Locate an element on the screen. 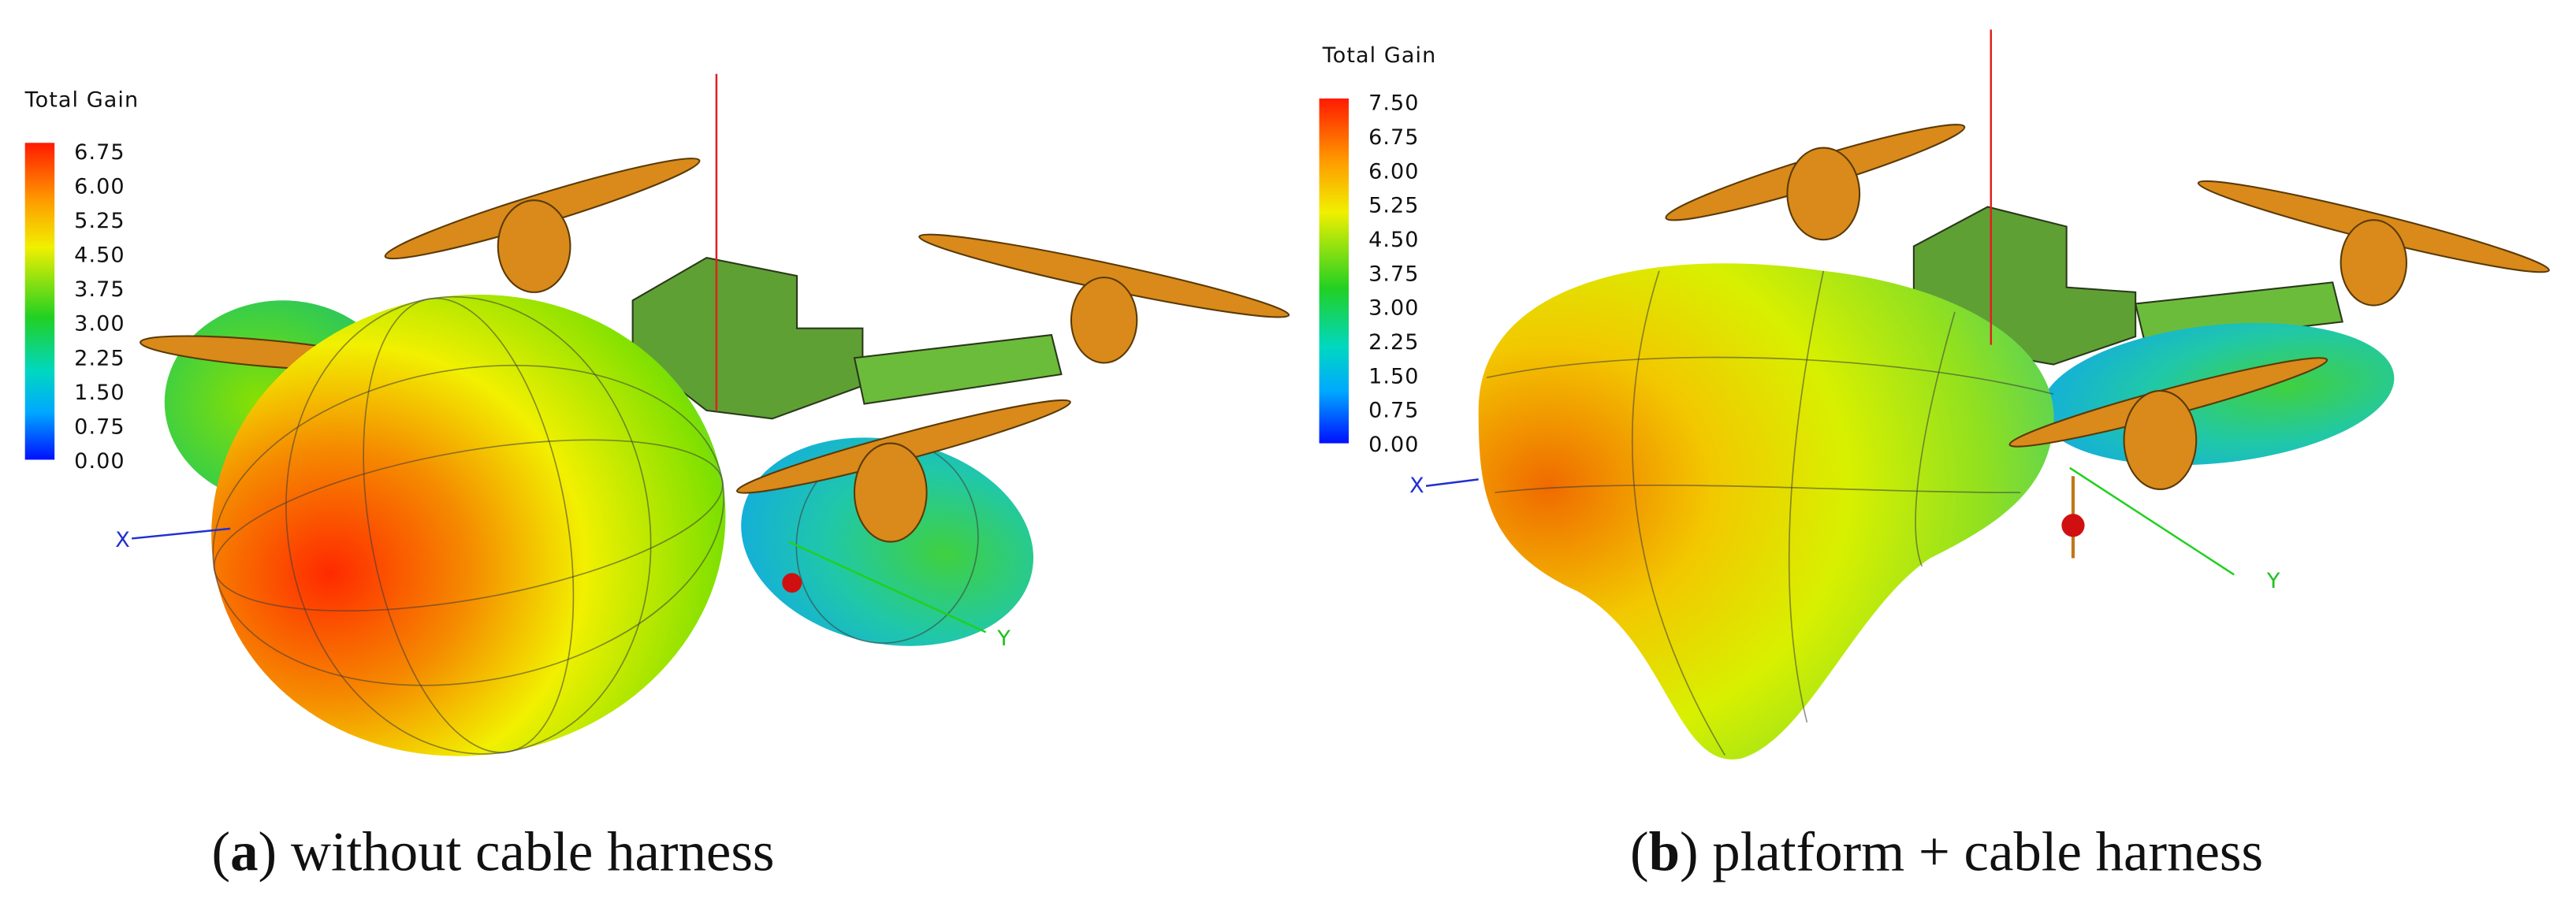  arm is located at coordinates (958, 369).